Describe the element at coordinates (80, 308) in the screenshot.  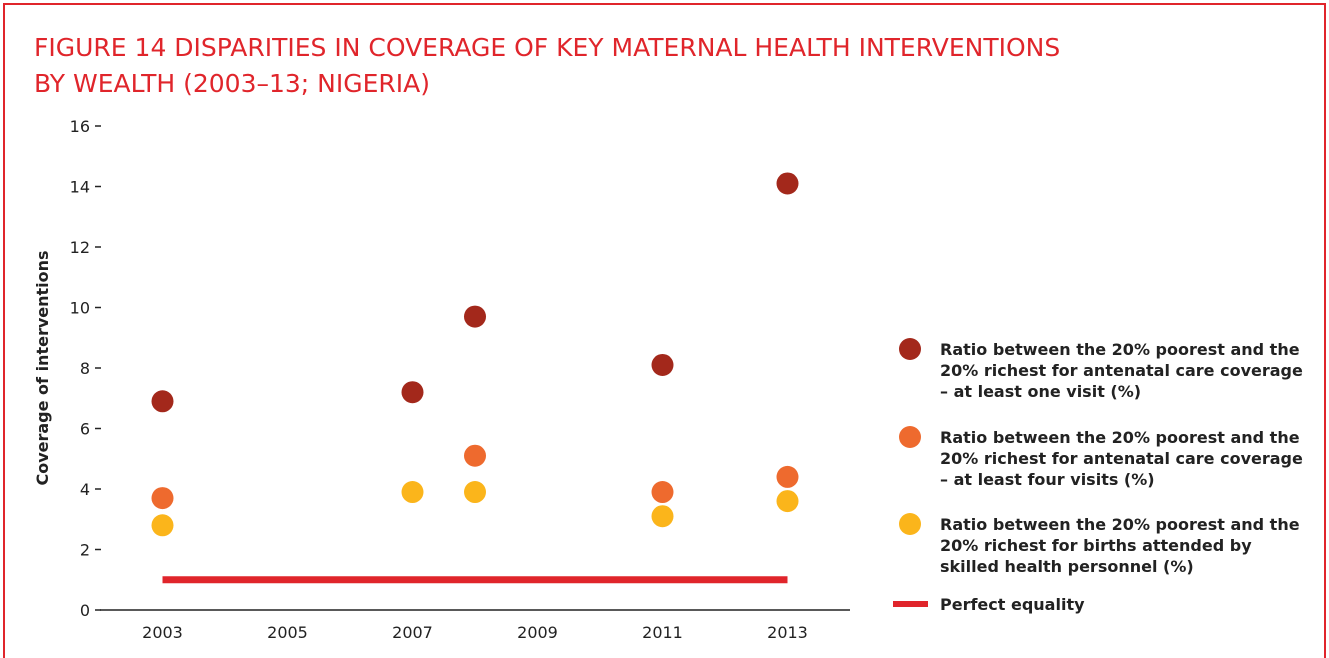
I see `y-tick-label: 10` at that location.